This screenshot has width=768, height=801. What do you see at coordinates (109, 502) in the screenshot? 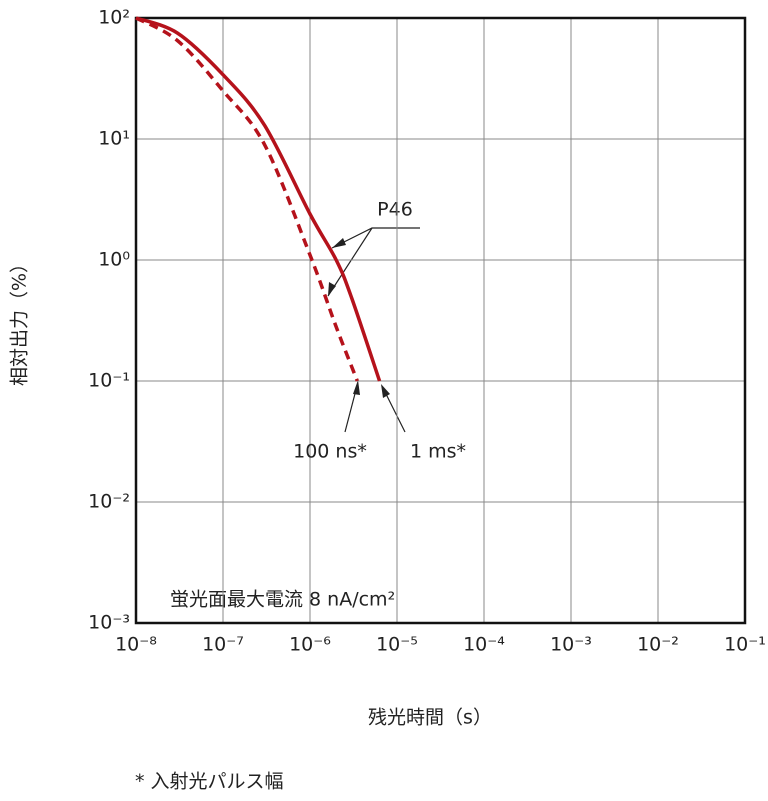
I see `y-tick-label: 10⁻²` at bounding box center [109, 502].